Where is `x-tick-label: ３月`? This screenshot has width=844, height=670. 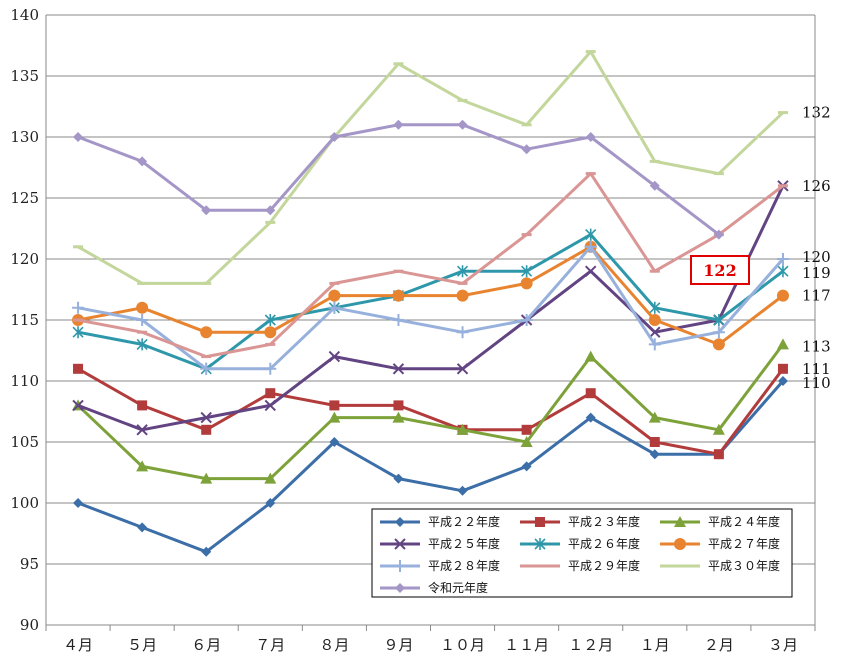
x-tick-label: ３月 is located at coordinates (783, 645).